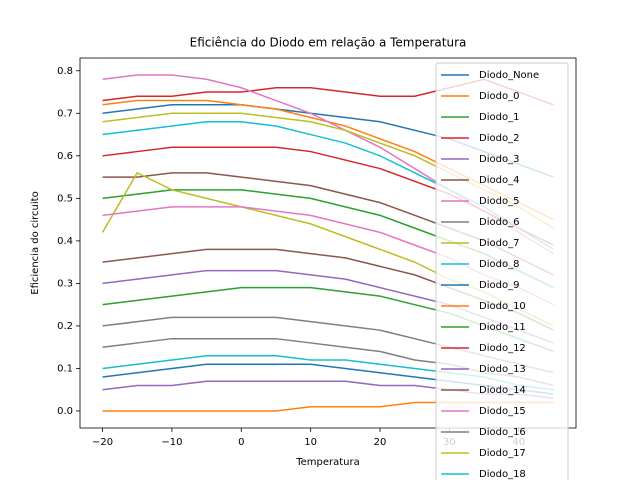 The height and width of the screenshot is (480, 640). What do you see at coordinates (499, 96) in the screenshot?
I see `legend-label: Diodo_0` at bounding box center [499, 96].